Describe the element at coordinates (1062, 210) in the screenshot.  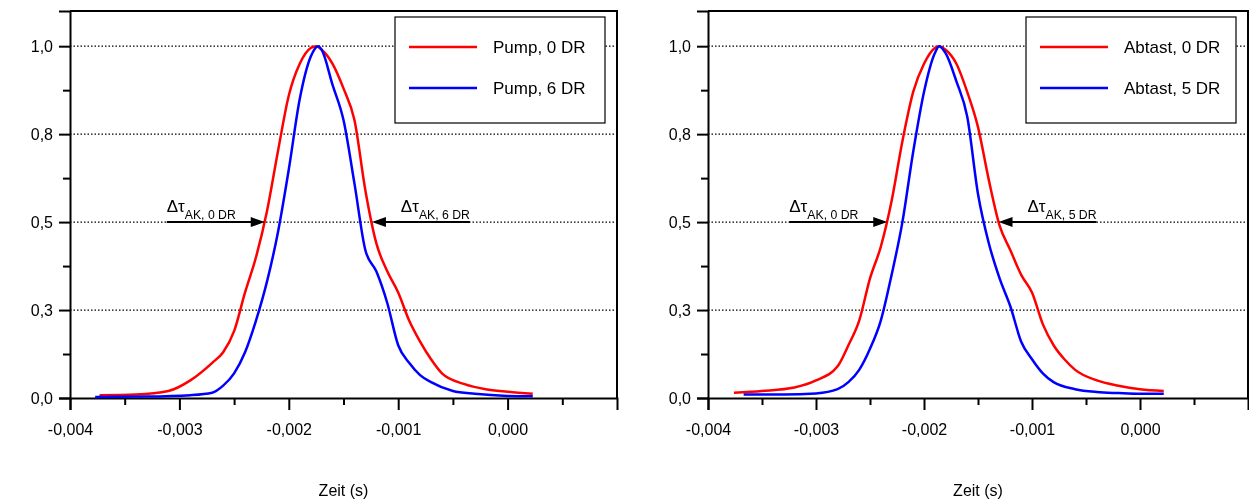
I see `annotation: Δτ$_{AK, 5 DR}$` at that location.